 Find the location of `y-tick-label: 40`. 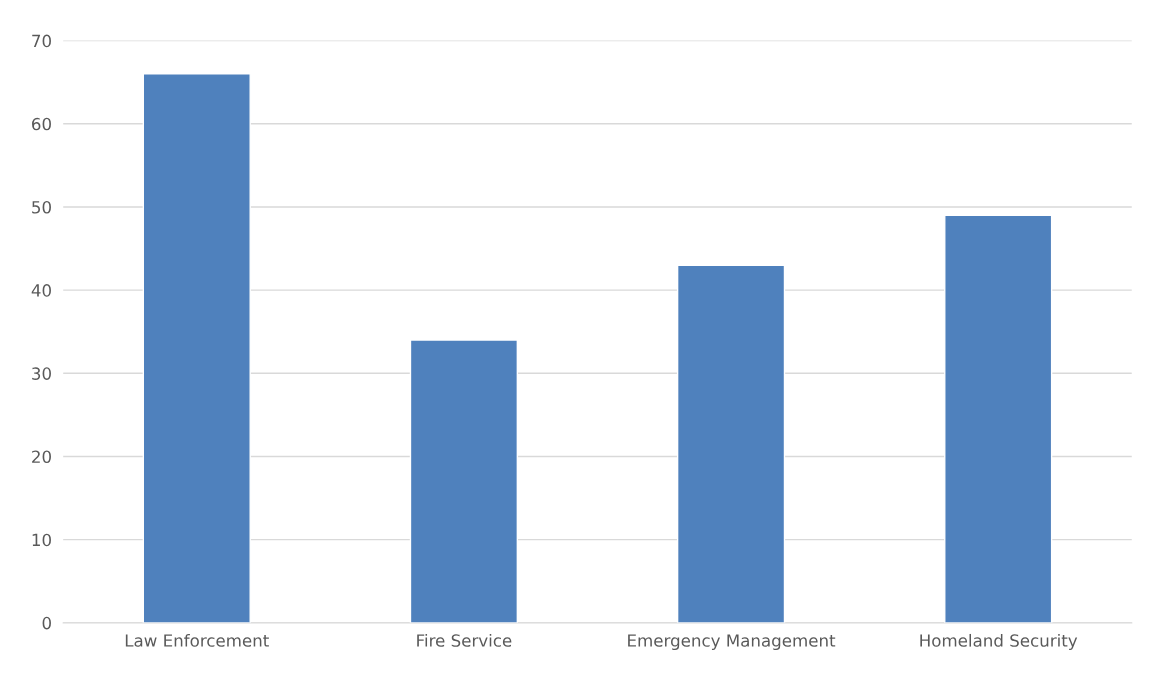

y-tick-label: 40 is located at coordinates (41, 290).